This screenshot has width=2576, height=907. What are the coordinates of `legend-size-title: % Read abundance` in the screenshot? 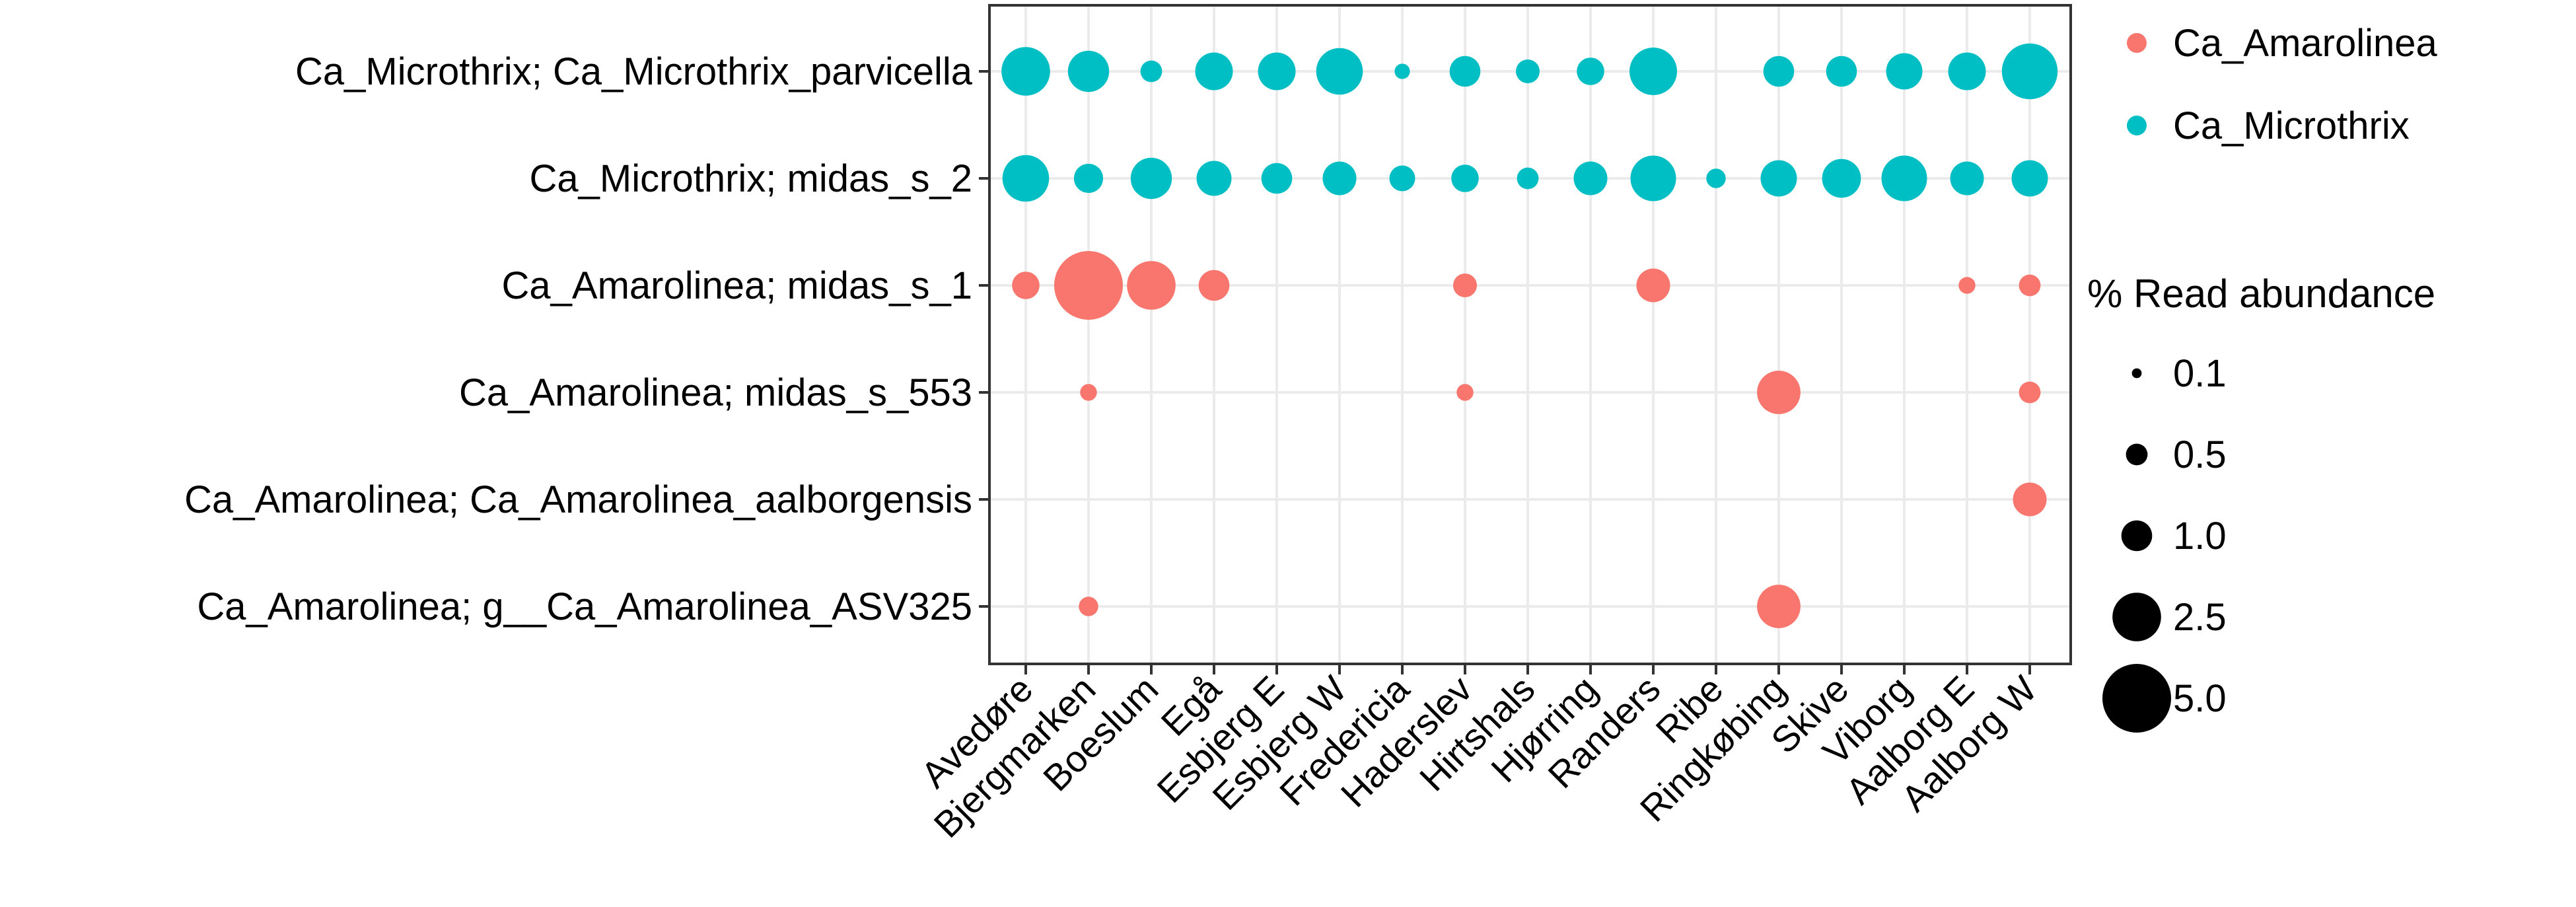 It's located at (2261, 294).